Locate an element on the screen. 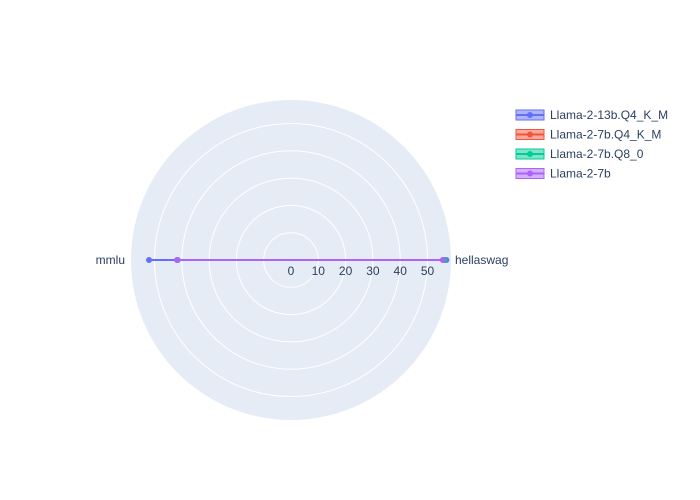 Image resolution: width=700 pixels, height=500 pixels. legend-item: Llama-2-7b.Q8_0 is located at coordinates (579, 154).